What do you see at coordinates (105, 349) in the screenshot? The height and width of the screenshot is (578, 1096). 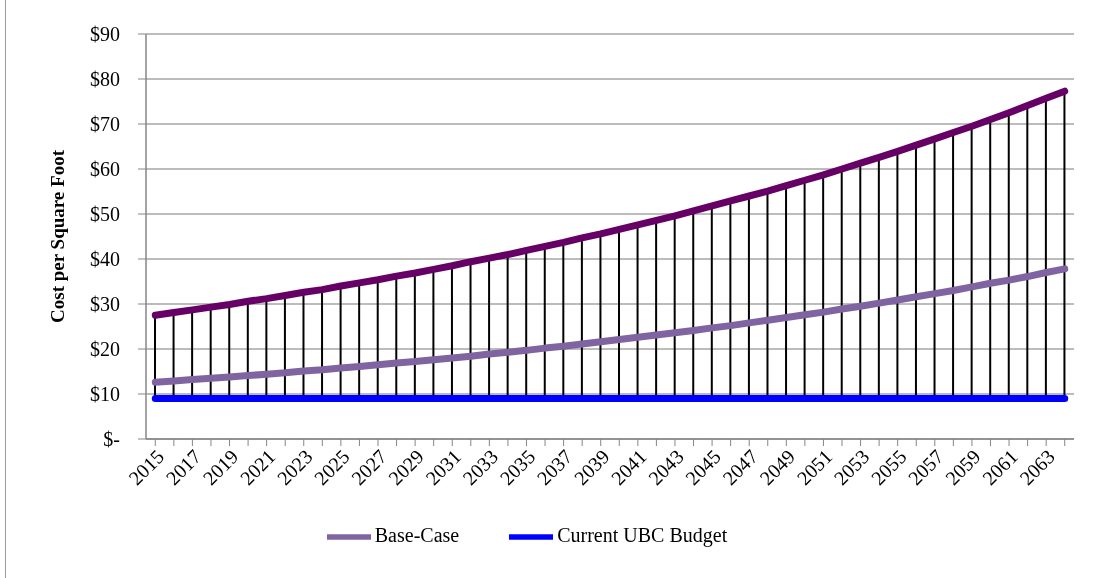 I see `y-tick-label: $20` at bounding box center [105, 349].